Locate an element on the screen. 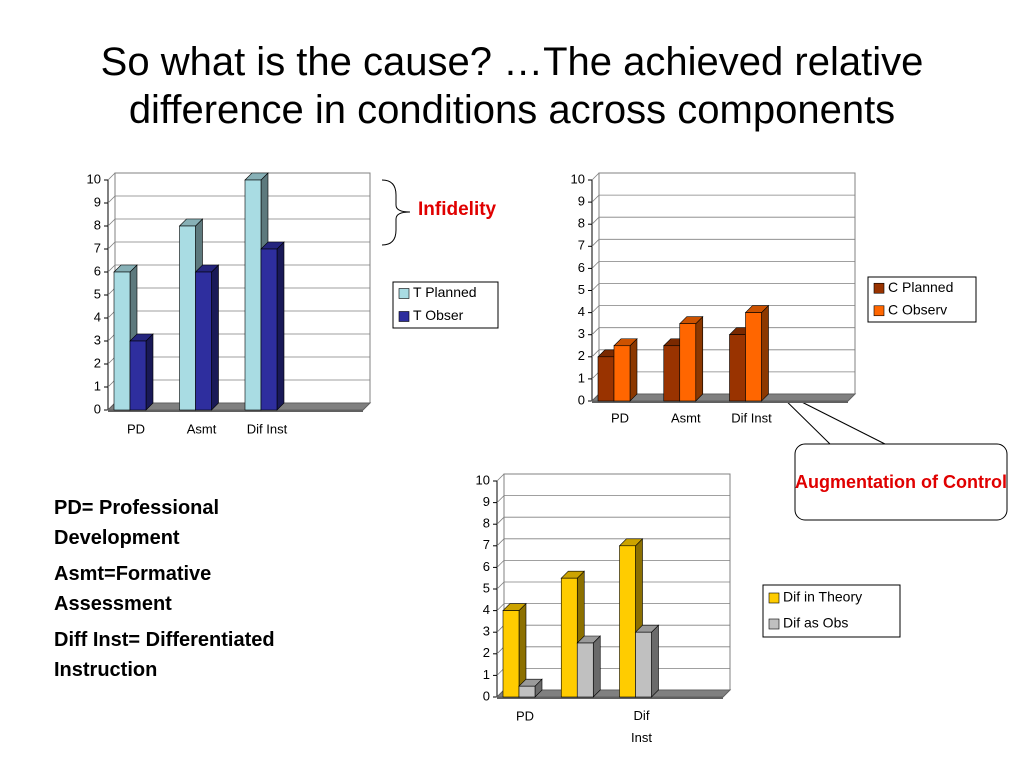 This screenshot has width=1024, height=768. note: Diff Inst= Differentiated Instruction is located at coordinates (164, 655).